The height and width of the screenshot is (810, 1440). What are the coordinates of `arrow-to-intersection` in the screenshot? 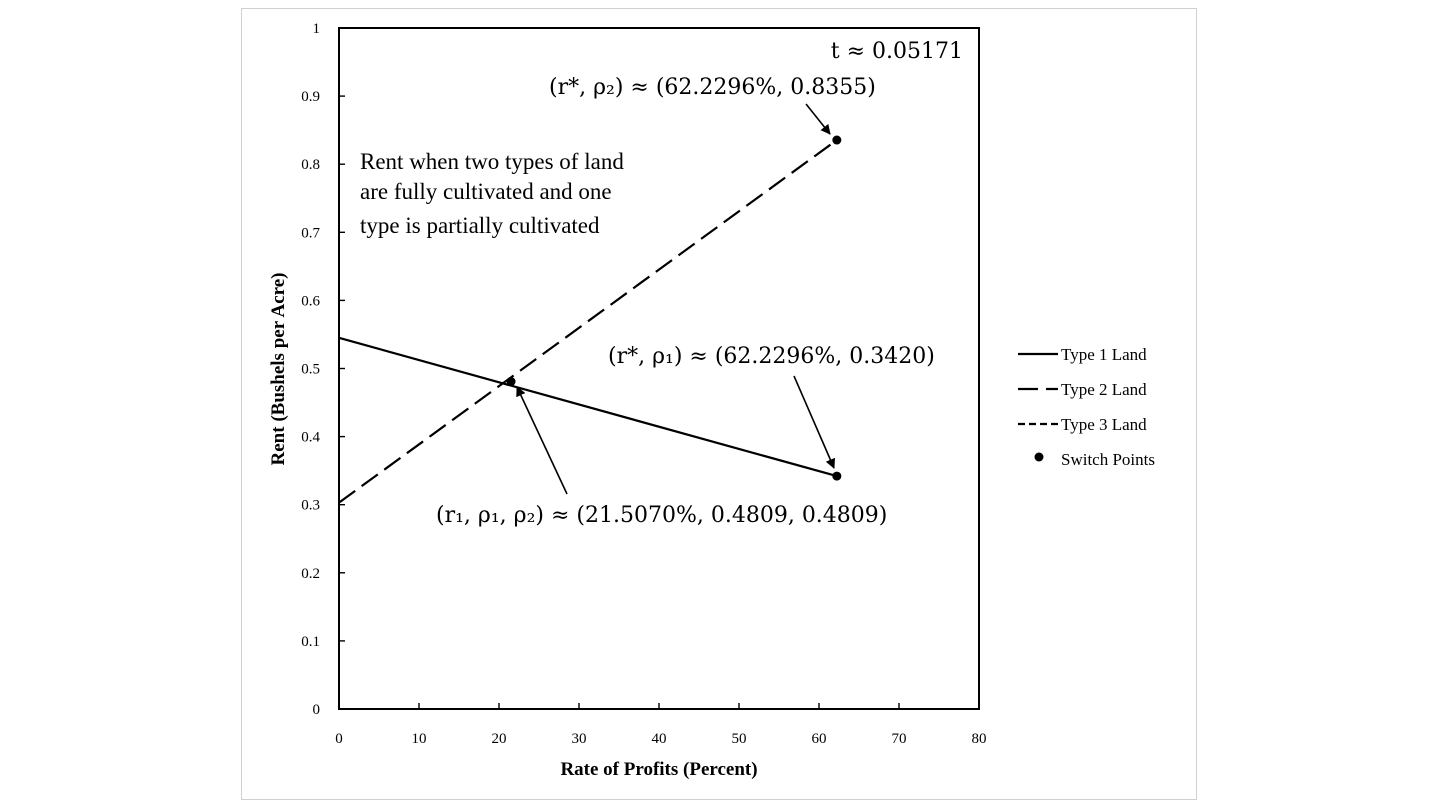 It's located at (542, 440).